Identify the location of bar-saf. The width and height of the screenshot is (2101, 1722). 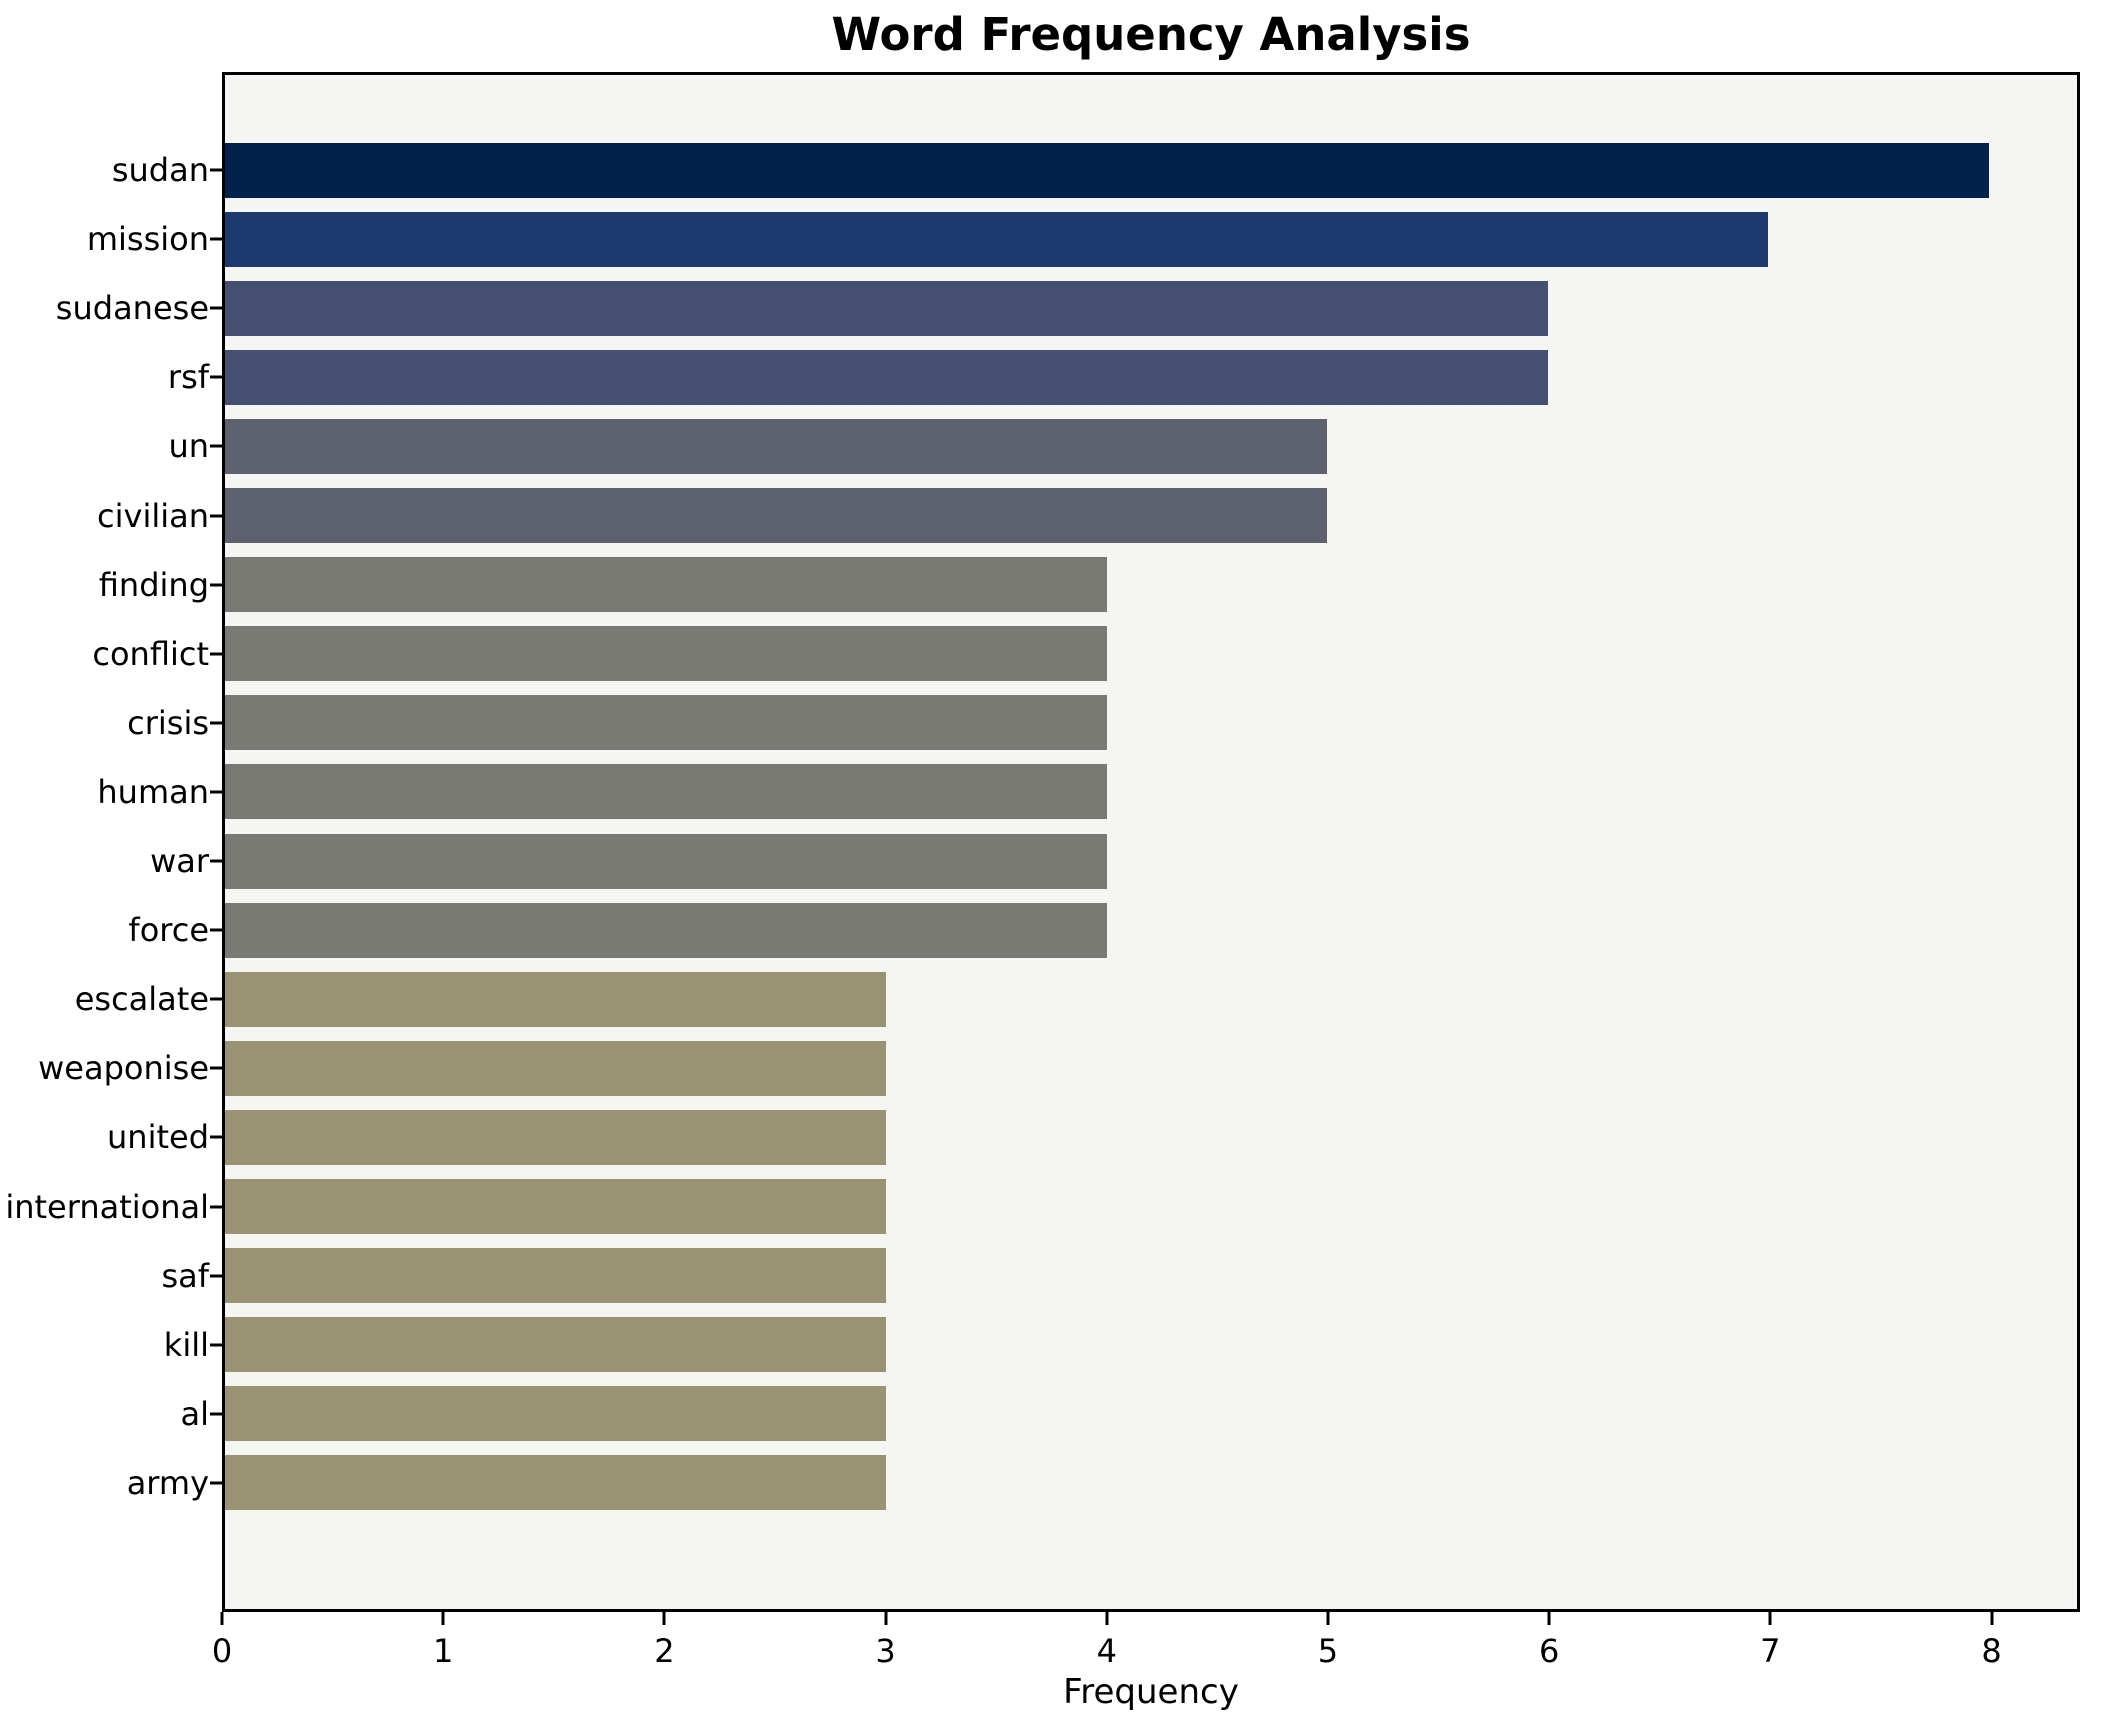
(556, 1276).